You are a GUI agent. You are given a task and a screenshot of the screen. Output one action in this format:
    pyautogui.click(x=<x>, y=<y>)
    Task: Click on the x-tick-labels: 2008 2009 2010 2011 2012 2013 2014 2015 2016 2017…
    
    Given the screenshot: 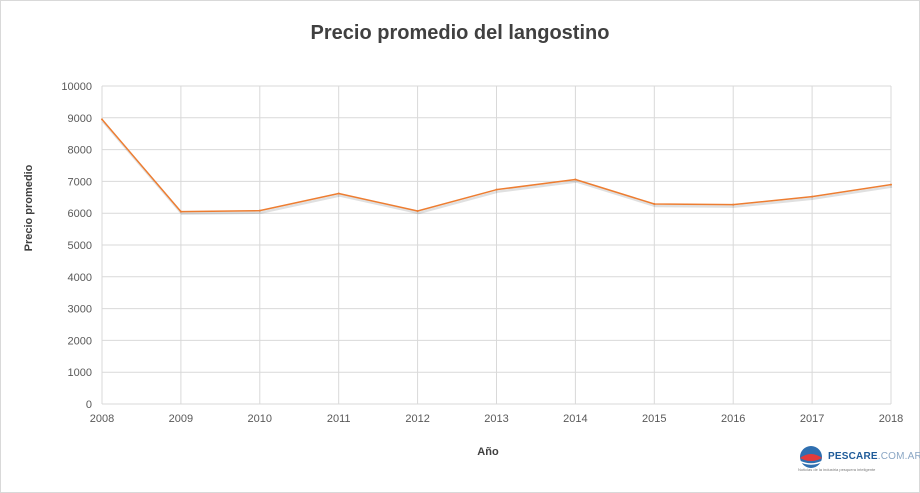 What is the action you would take?
    pyautogui.click(x=496, y=419)
    